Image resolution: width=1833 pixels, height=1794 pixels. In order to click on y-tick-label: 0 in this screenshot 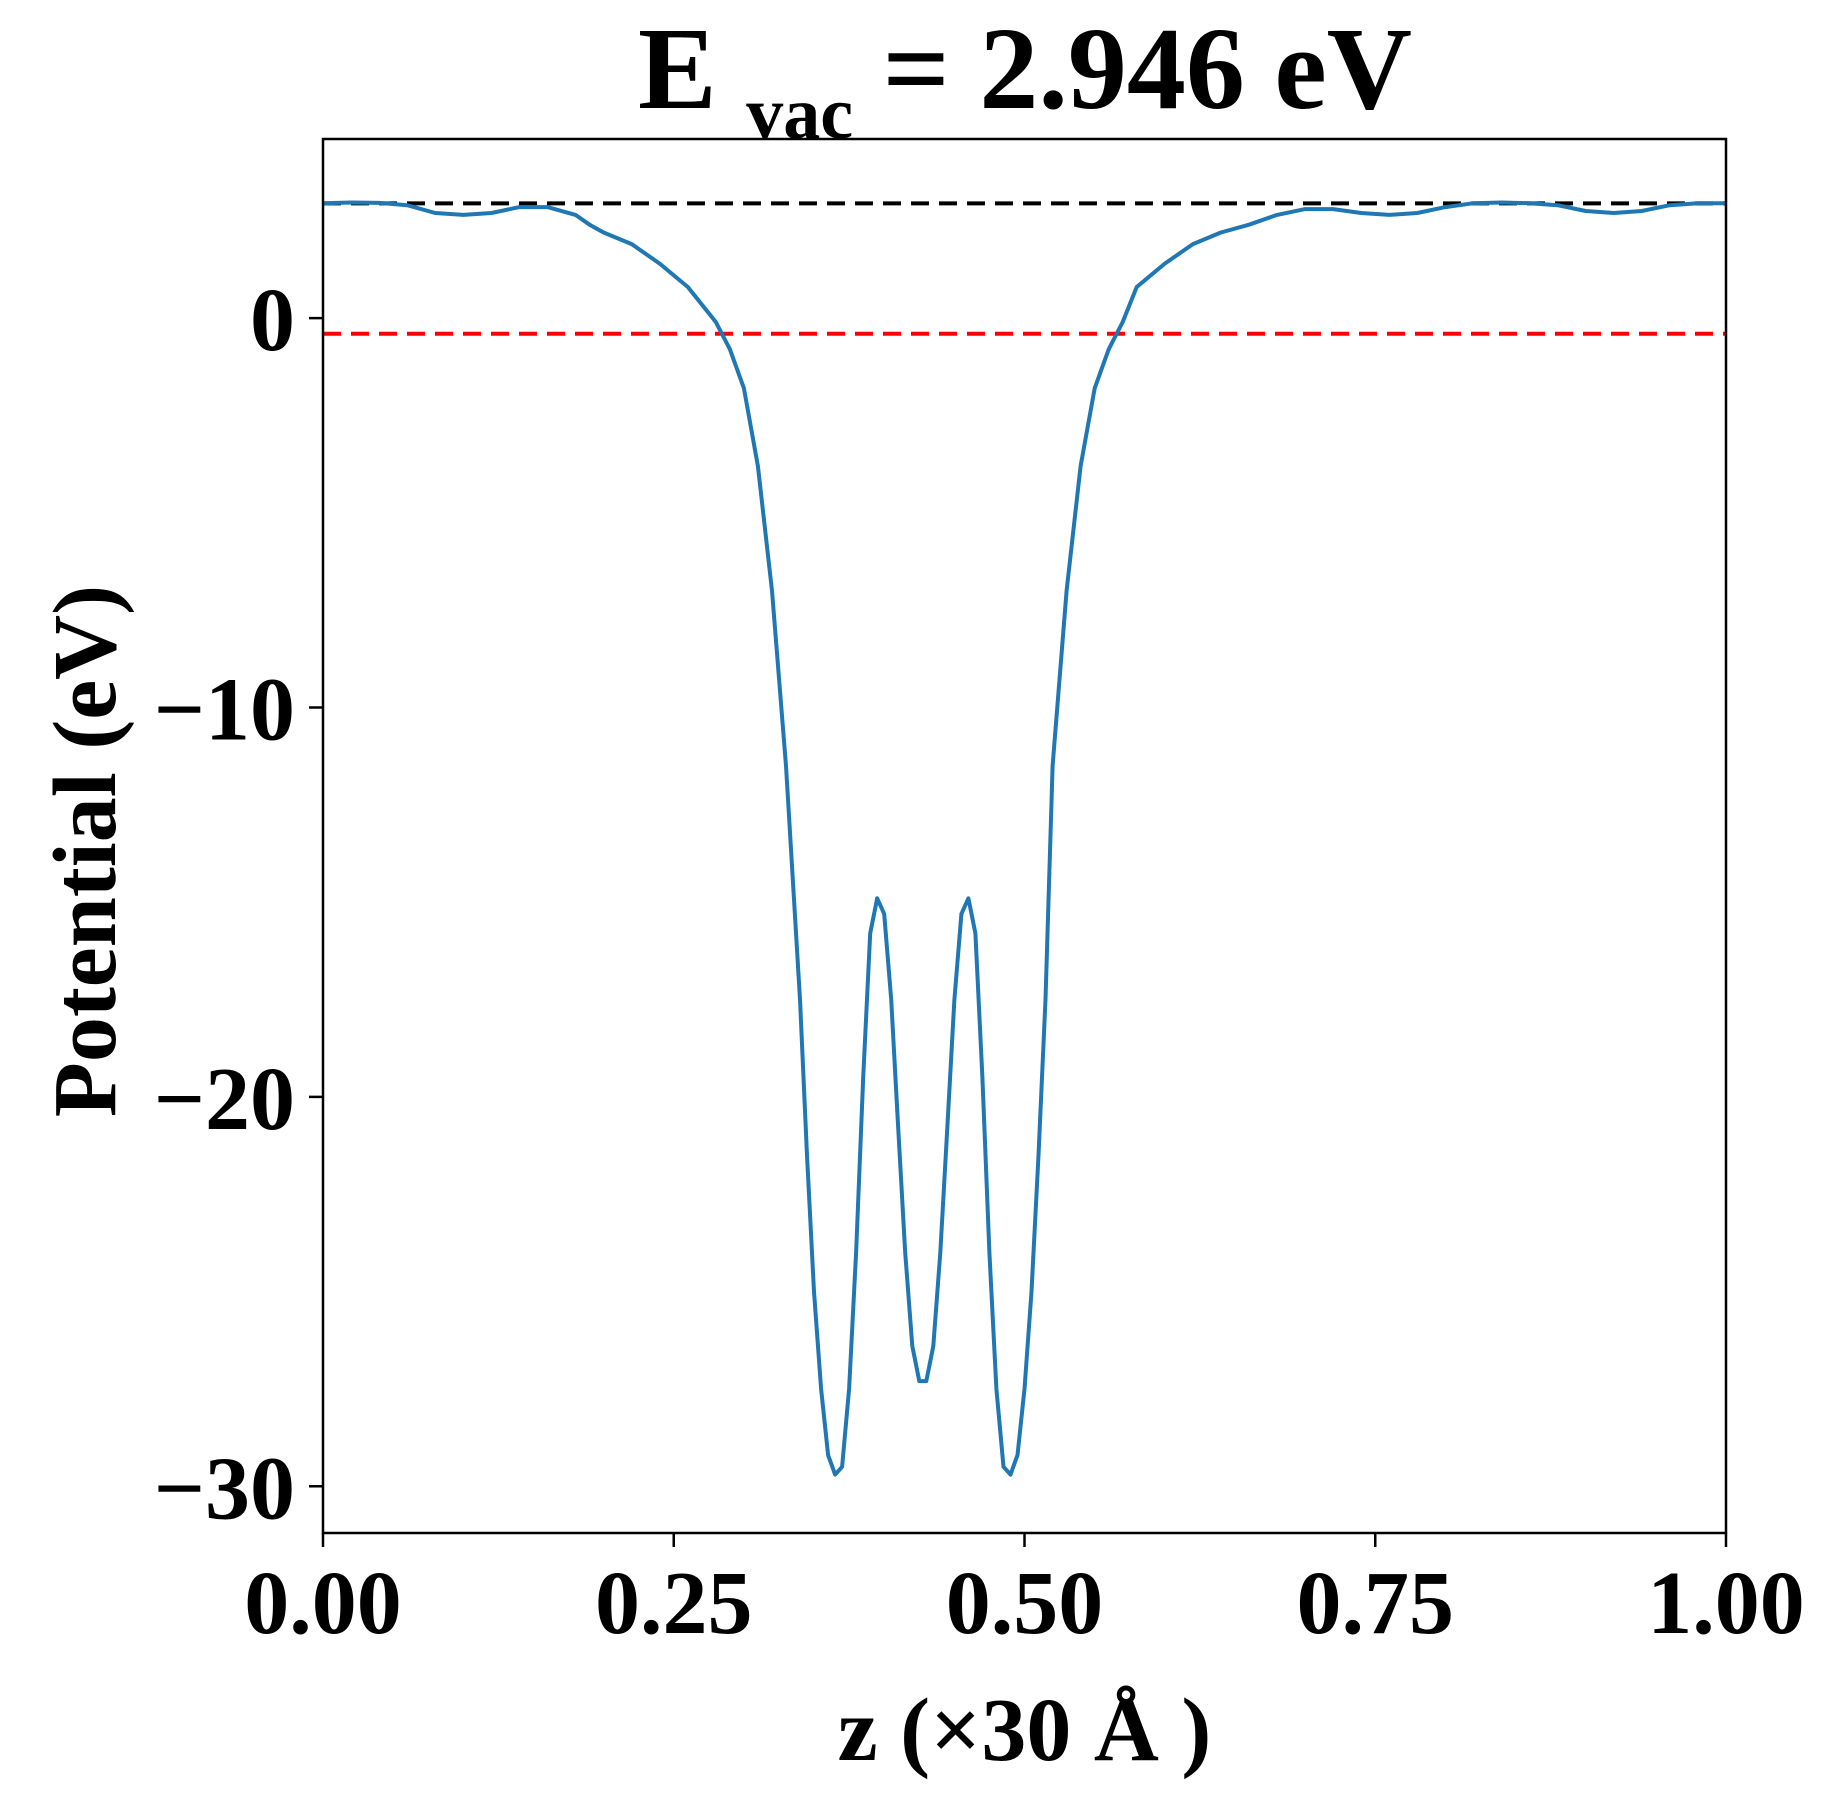, I will do `click(272, 320)`.